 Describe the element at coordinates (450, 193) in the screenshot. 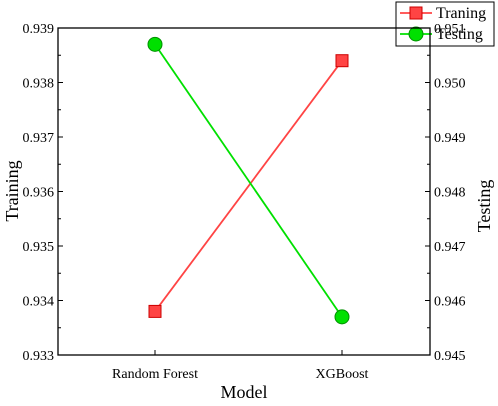

I see `right-tick-label: 0.948` at that location.